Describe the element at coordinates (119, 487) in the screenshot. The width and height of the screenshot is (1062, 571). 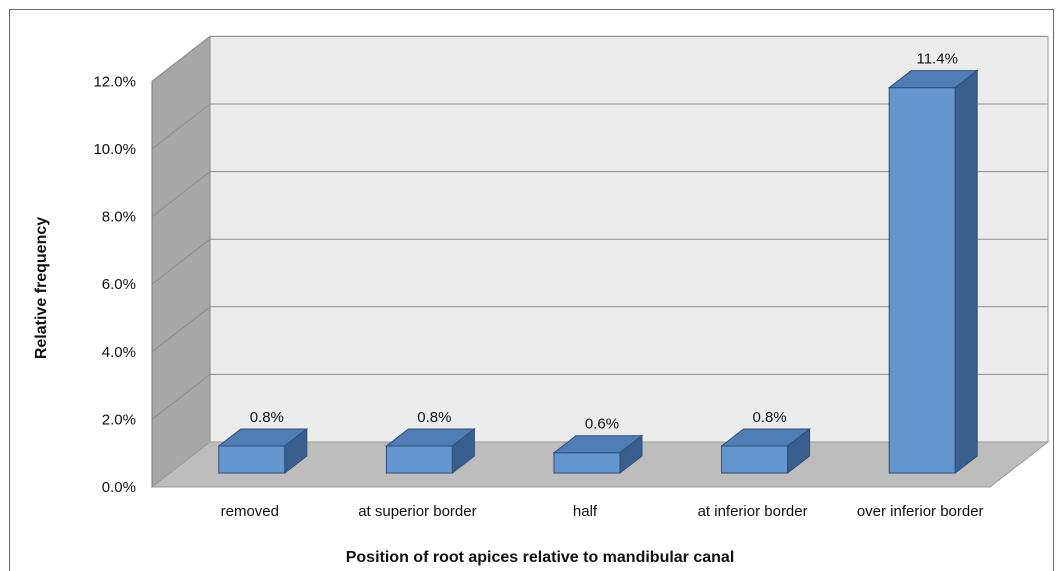
I see `y-tick-label: 0.0%` at that location.